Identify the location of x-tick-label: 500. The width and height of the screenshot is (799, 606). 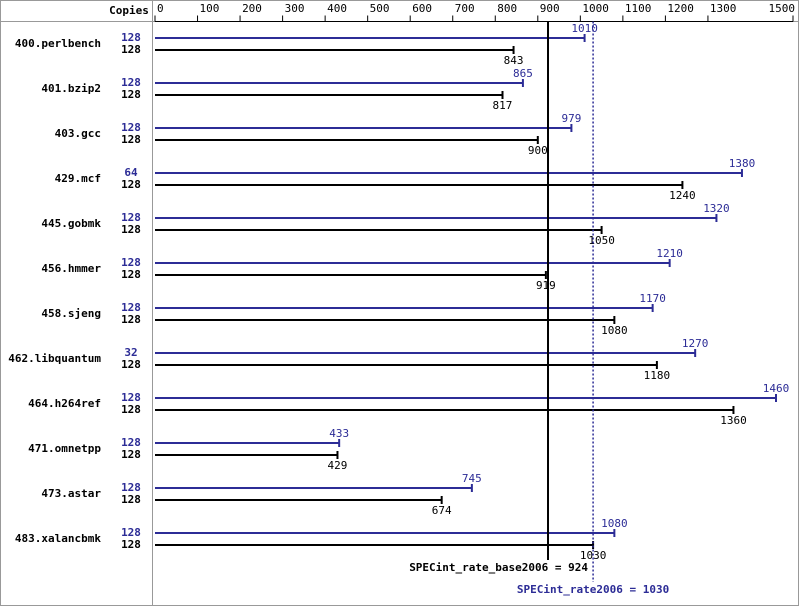
(380, 8).